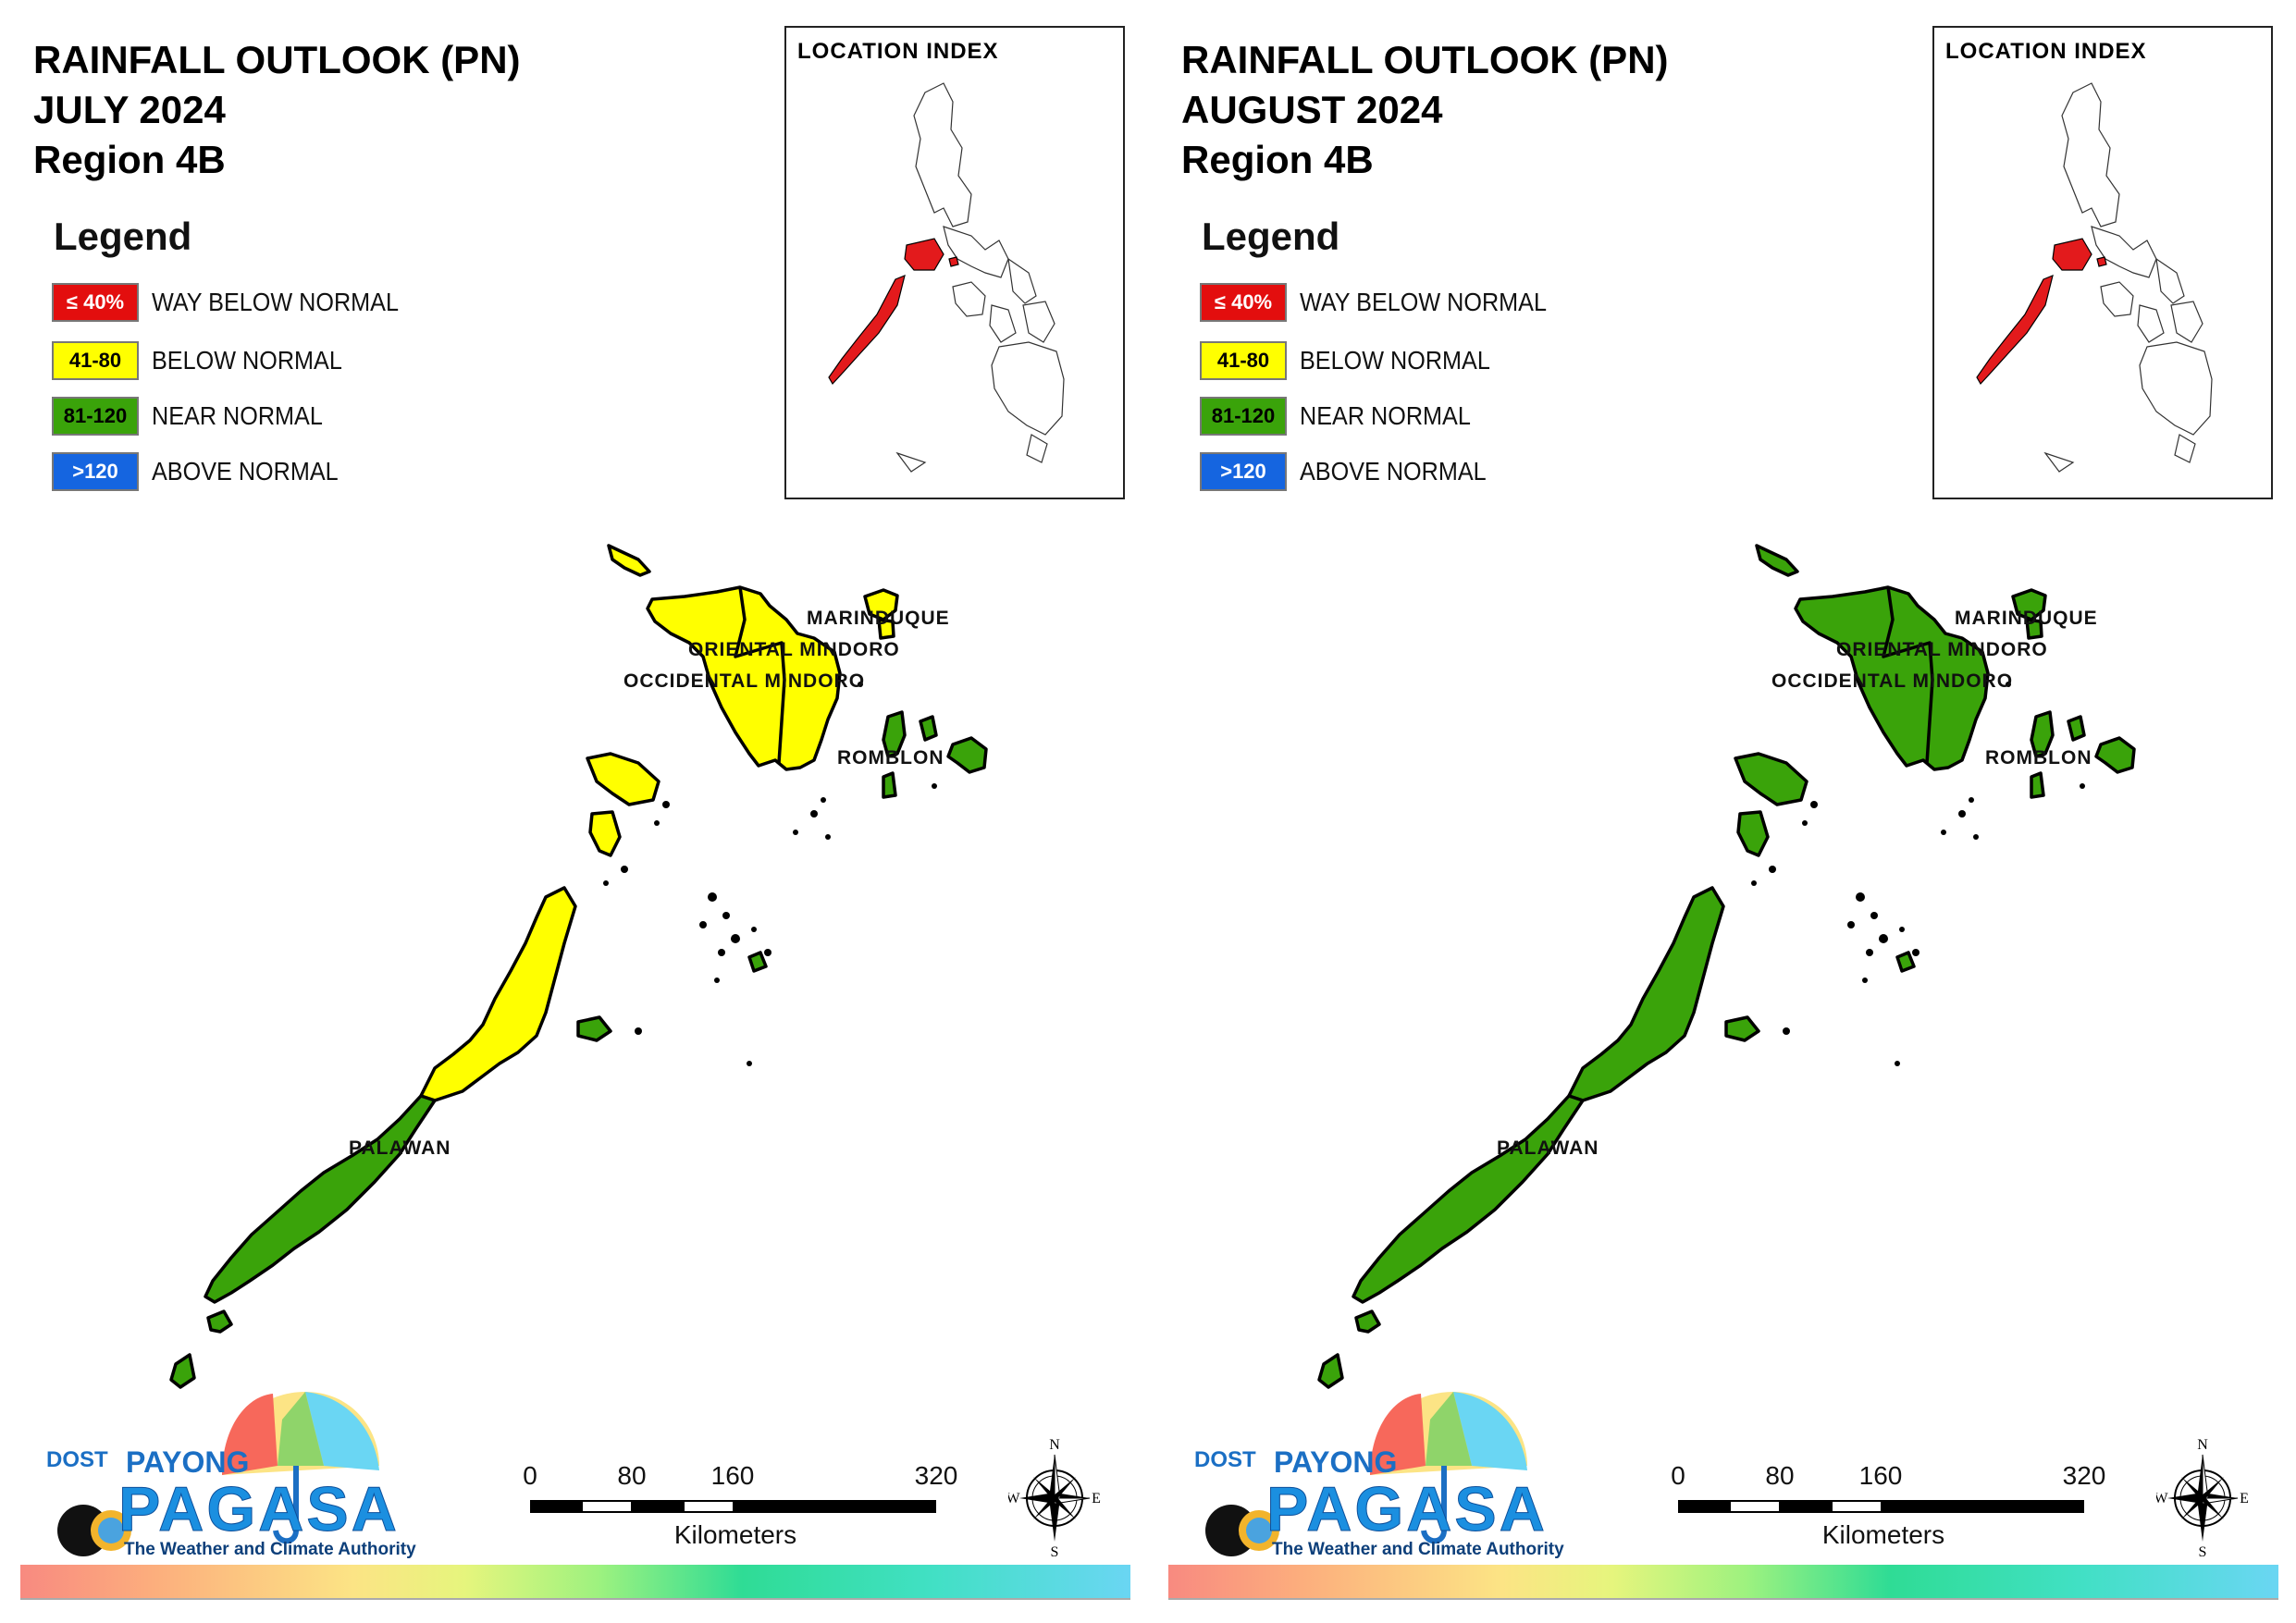 The image size is (2296, 1623). Describe the element at coordinates (1777, 560) in the screenshot. I see `lubang-island-shape` at that location.